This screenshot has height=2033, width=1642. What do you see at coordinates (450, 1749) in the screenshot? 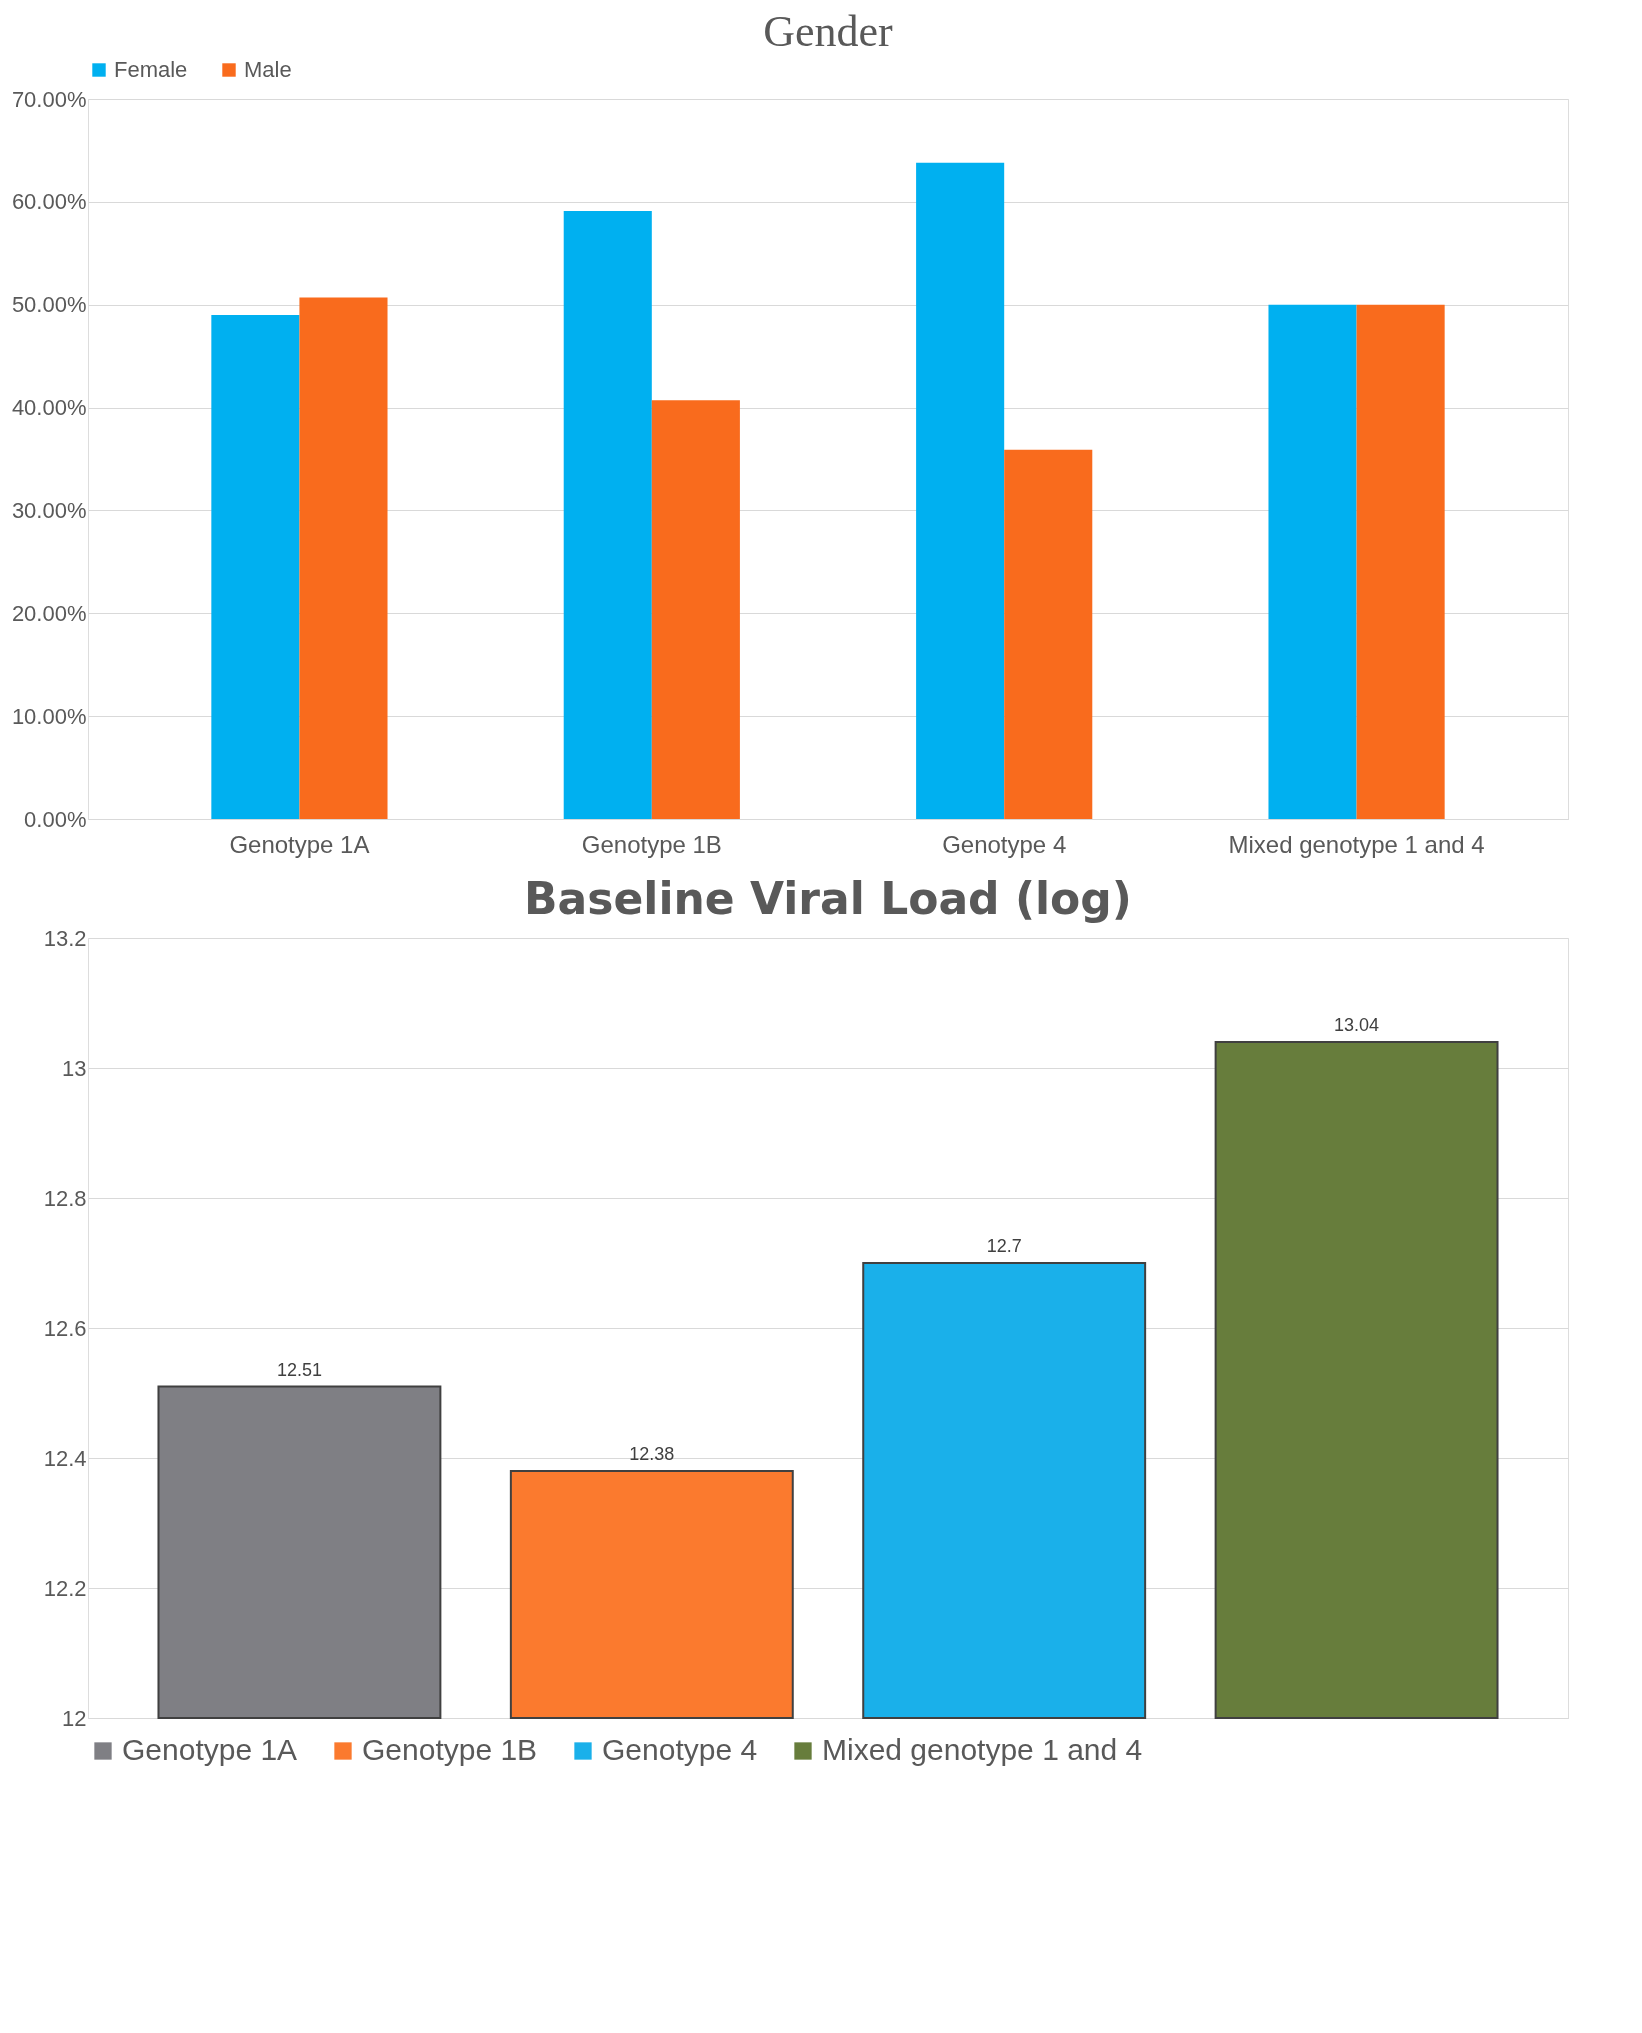
I see `legend-label: Genotype 1B` at bounding box center [450, 1749].